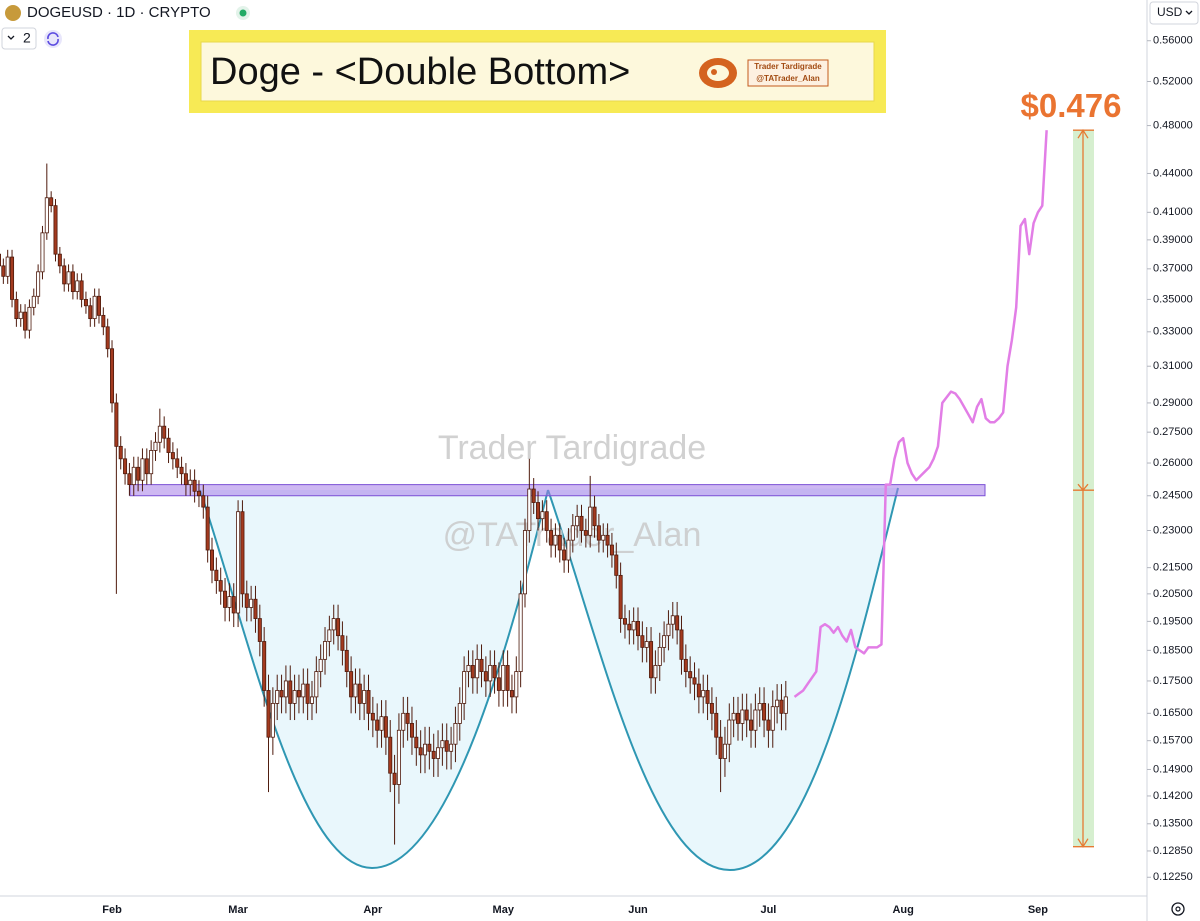 This screenshot has width=1200, height=921. What do you see at coordinates (1173, 125) in the screenshot?
I see `y-tick-label: 0.48000` at bounding box center [1173, 125].